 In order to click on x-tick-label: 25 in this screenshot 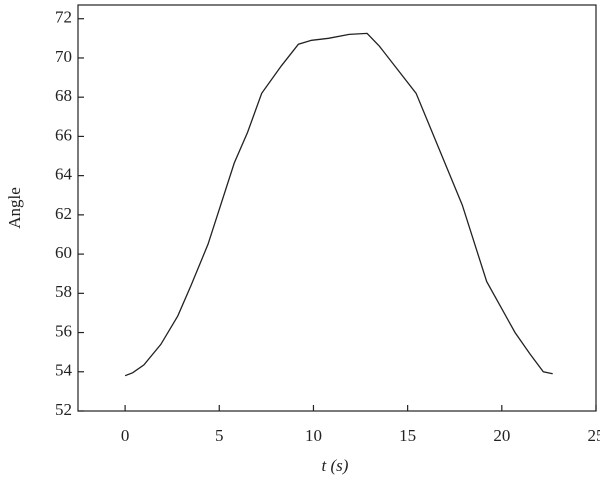, I will do `click(594, 435)`.